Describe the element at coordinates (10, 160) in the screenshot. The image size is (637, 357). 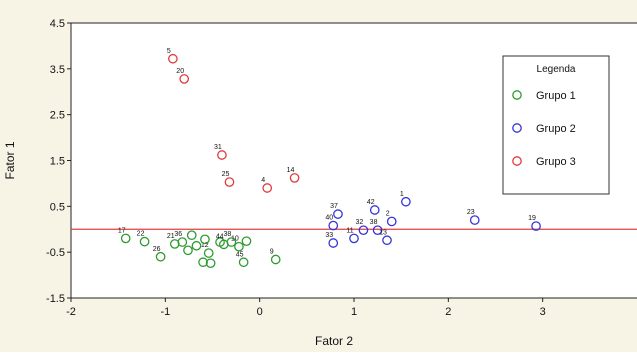
I see `y-axis-title: Fator 1` at that location.